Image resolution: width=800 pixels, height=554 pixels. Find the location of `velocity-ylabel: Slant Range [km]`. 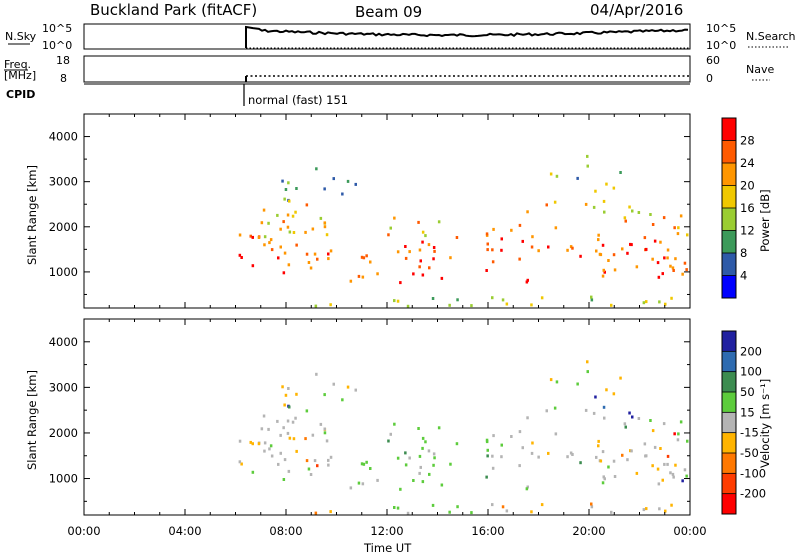

velocity-ylabel: Slant Range [km] is located at coordinates (32, 420).